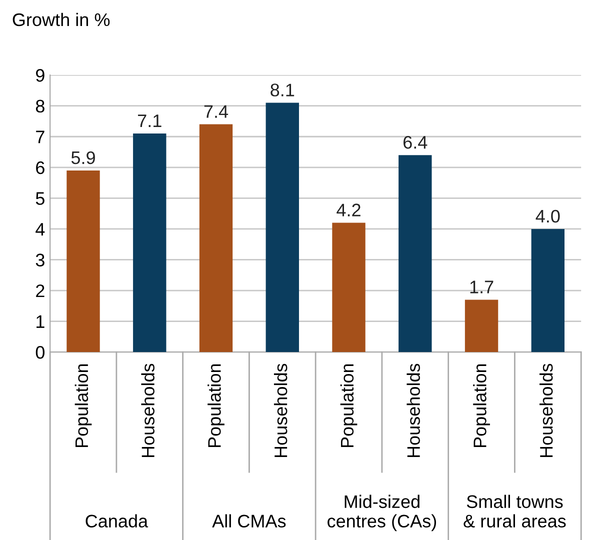 The image size is (596, 540). Describe the element at coordinates (282, 90) in the screenshot. I see `data-label: 8.1` at that location.